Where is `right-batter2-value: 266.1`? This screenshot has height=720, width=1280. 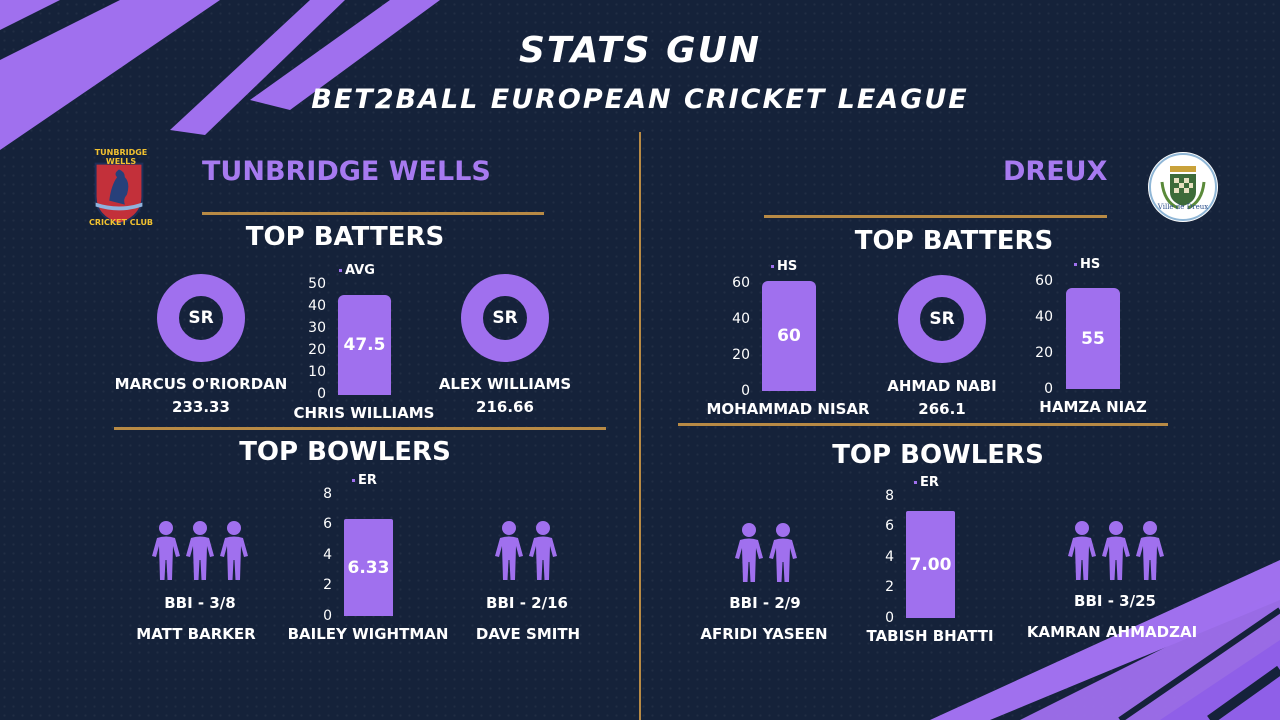
right-batter2-value: 266.1 is located at coordinates (942, 409).